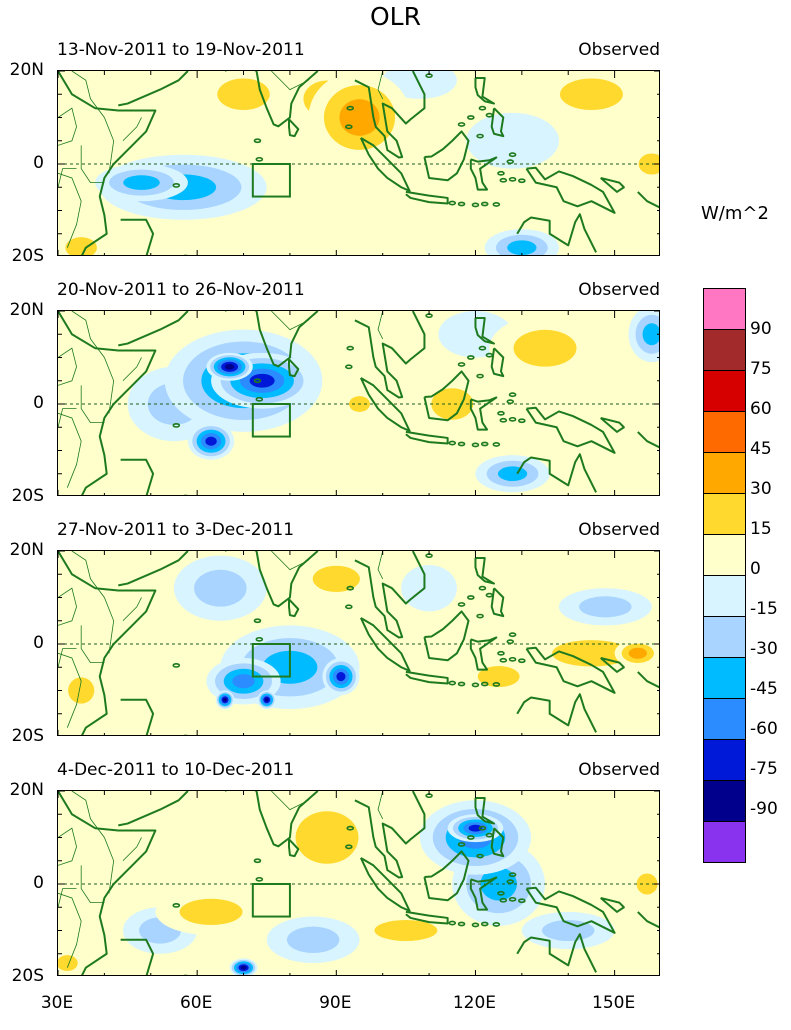 The image size is (791, 1030). I want to click on colorbar-label: -90, so click(764, 809).